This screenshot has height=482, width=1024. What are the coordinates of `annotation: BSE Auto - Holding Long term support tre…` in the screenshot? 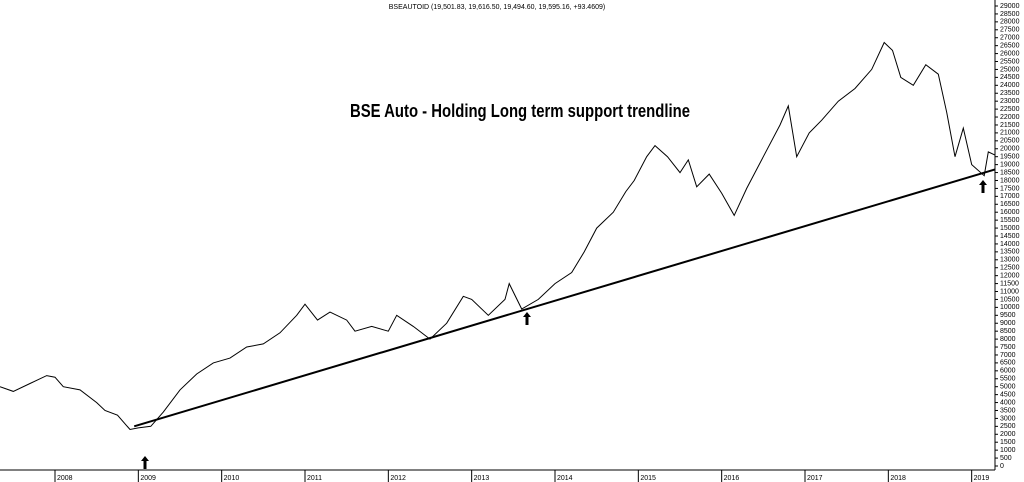 It's located at (520, 111).